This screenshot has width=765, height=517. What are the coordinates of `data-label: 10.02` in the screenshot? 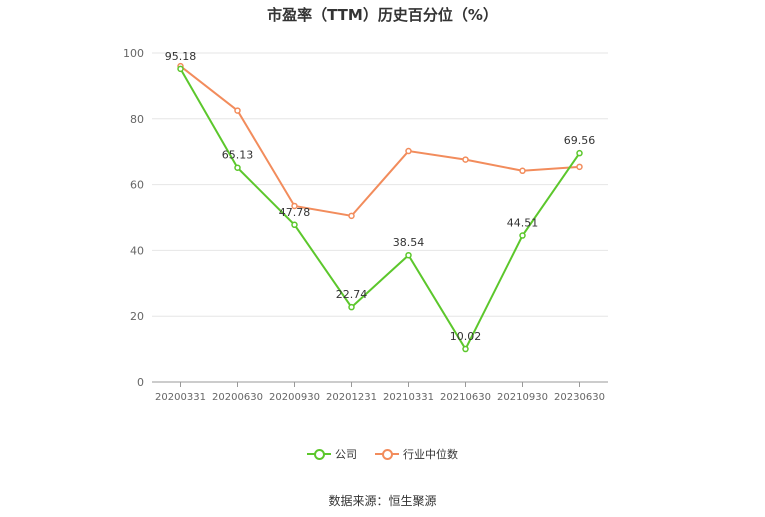 It's located at (466, 336).